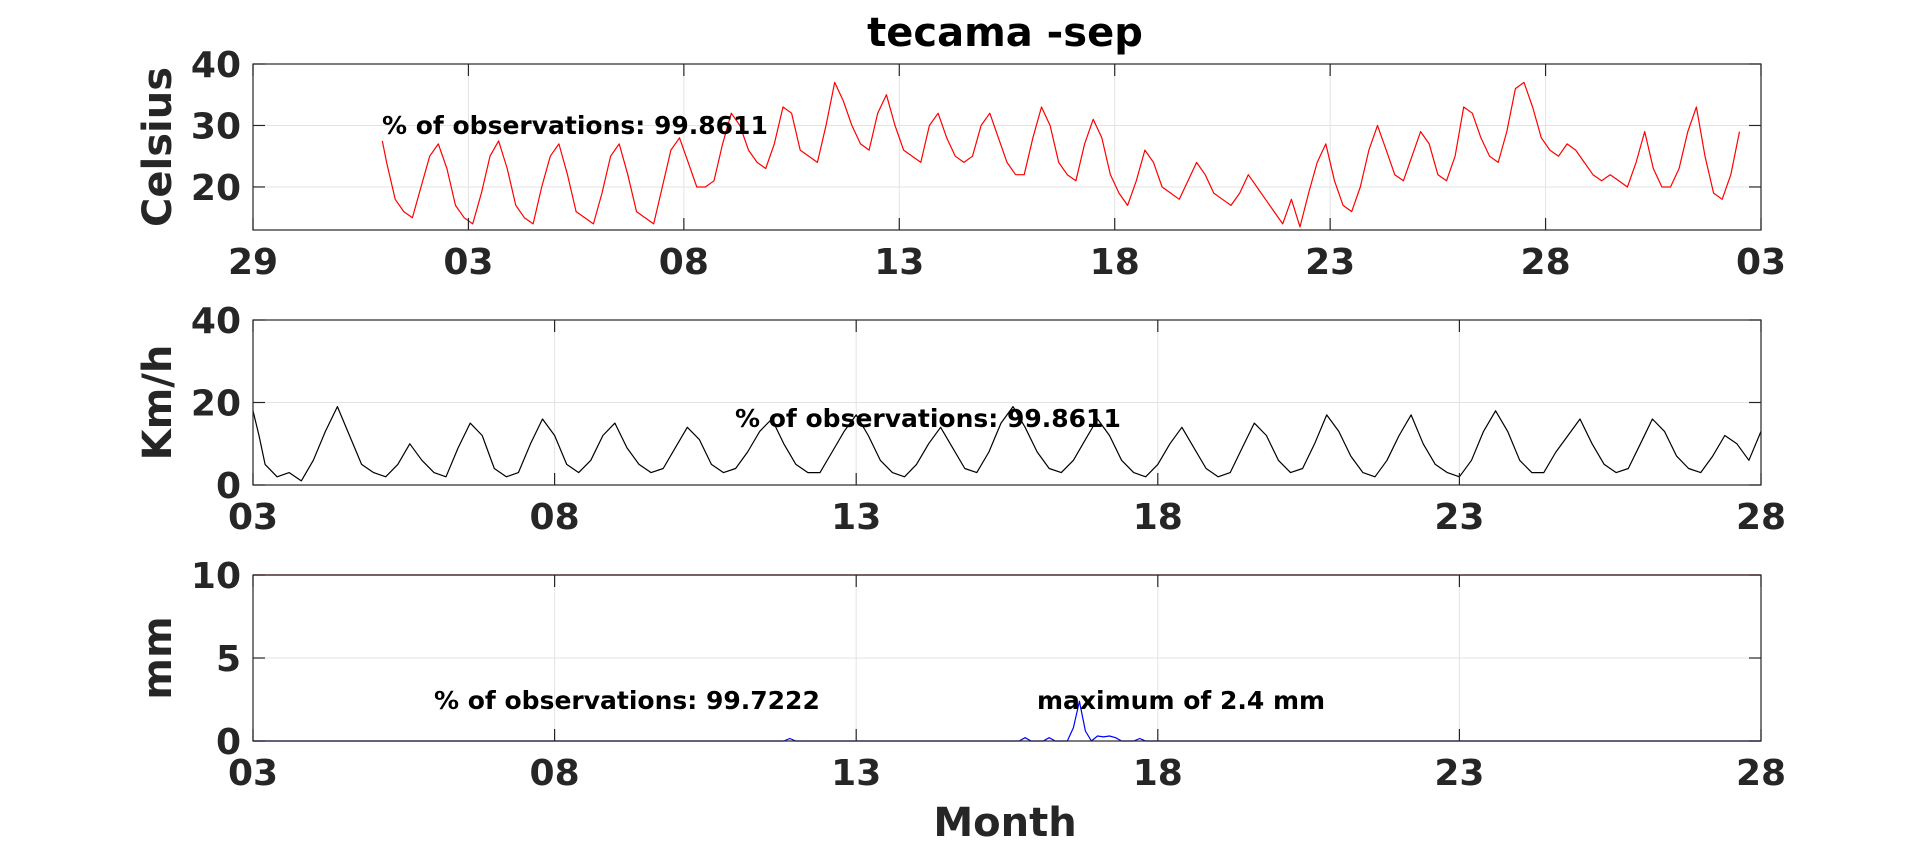 Image resolution: width=1923 pixels, height=841 pixels. I want to click on figure-title: tecama -sep, so click(1005, 33).